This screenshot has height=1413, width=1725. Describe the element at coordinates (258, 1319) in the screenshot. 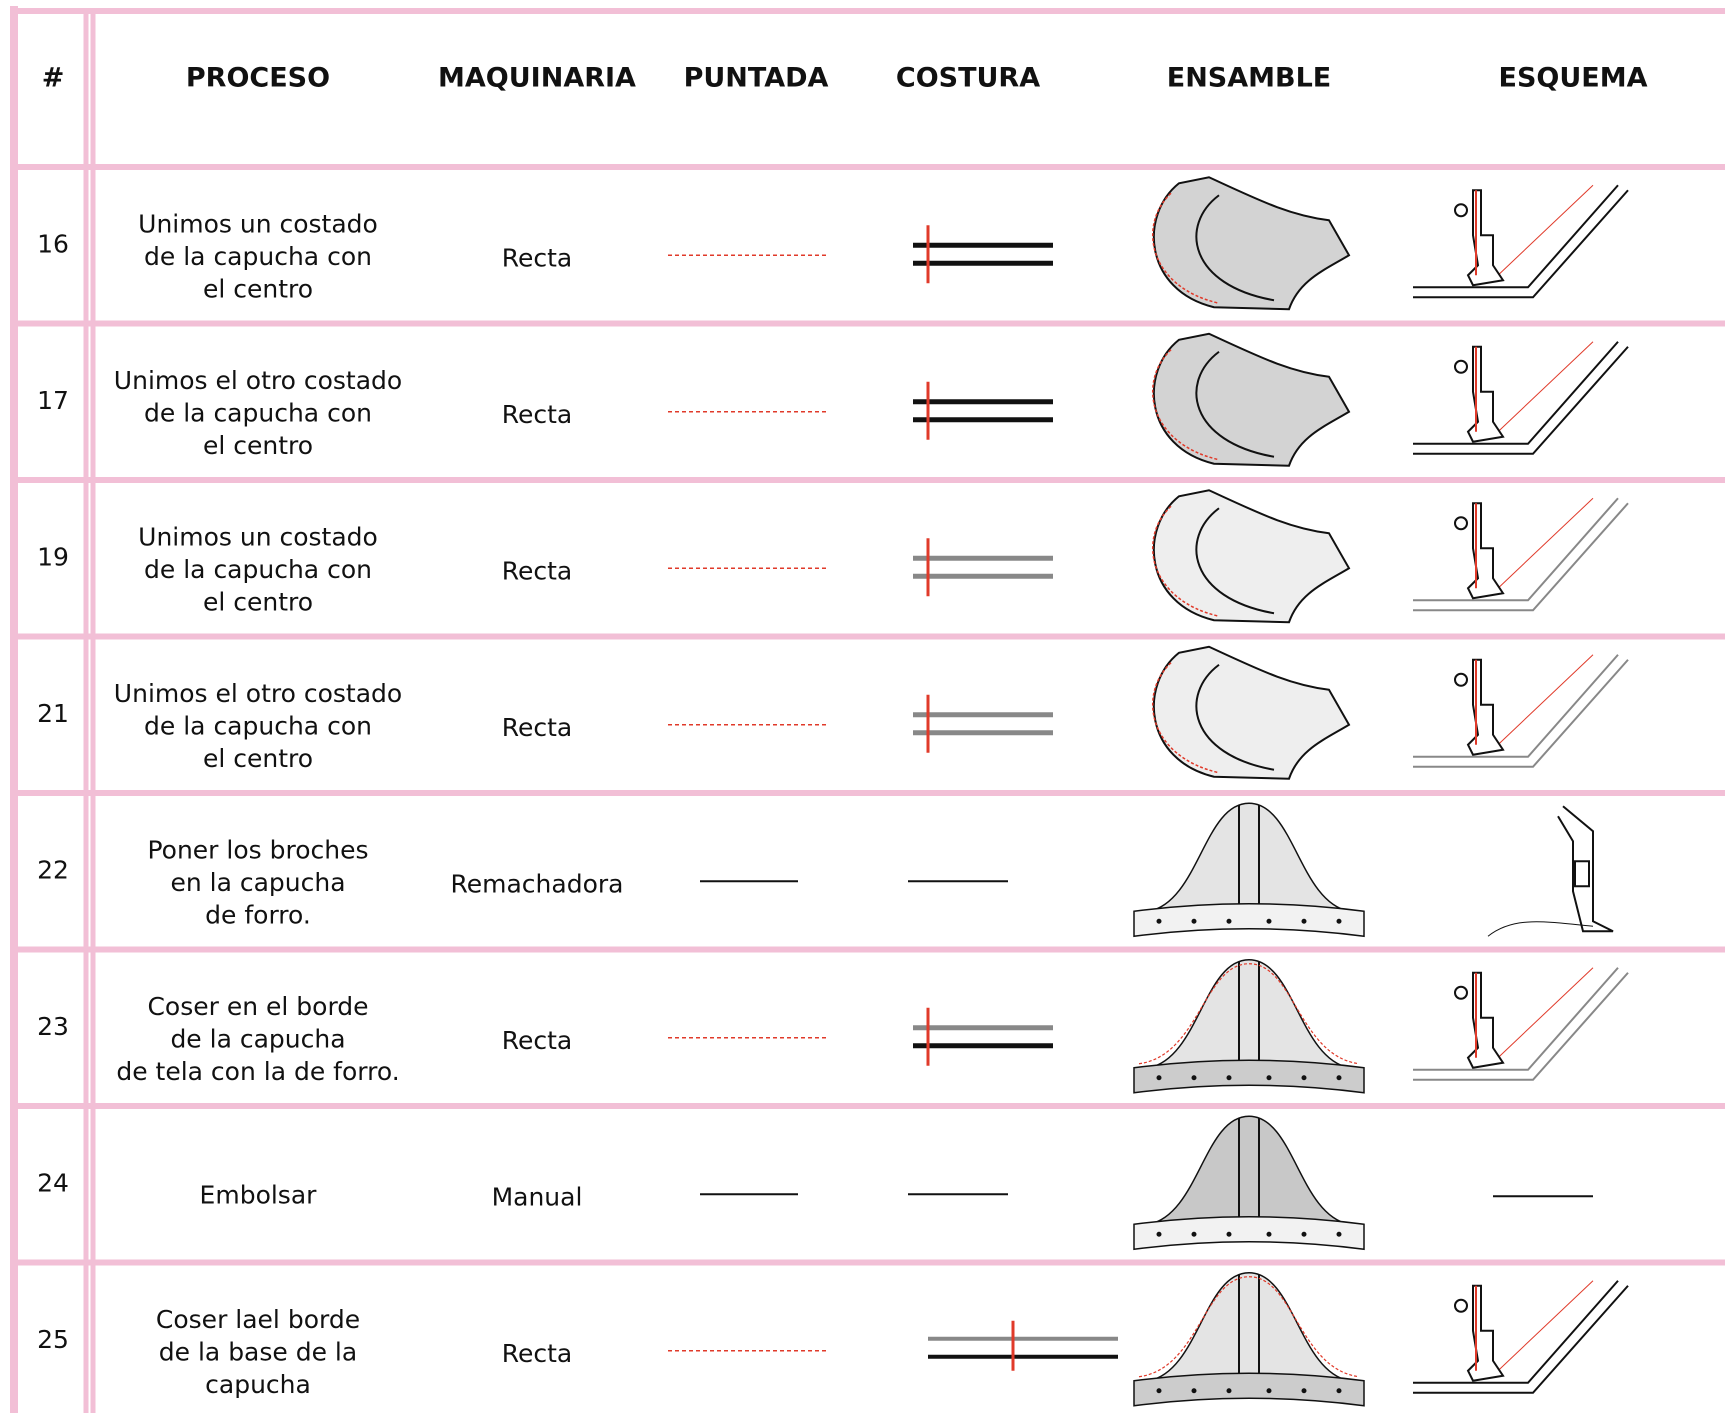

I see `process-text: Coser lael borde` at that location.